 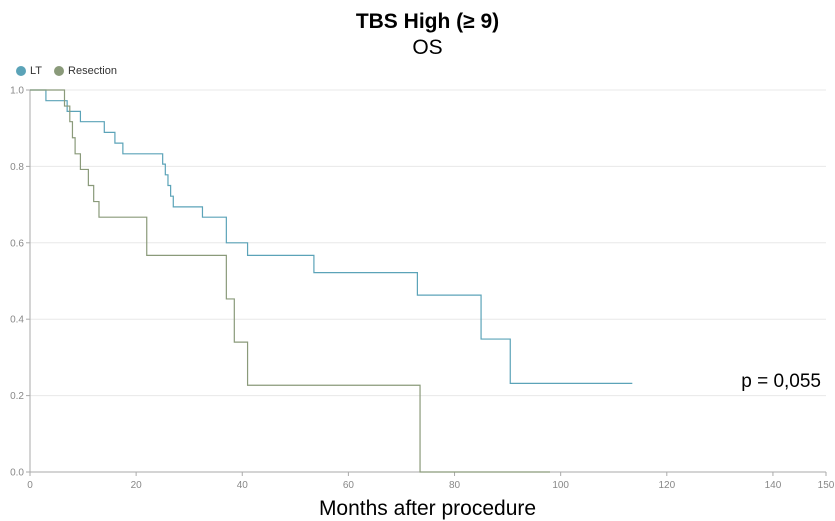 What do you see at coordinates (17, 243) in the screenshot?
I see `y-tick-label: 0.6` at bounding box center [17, 243].